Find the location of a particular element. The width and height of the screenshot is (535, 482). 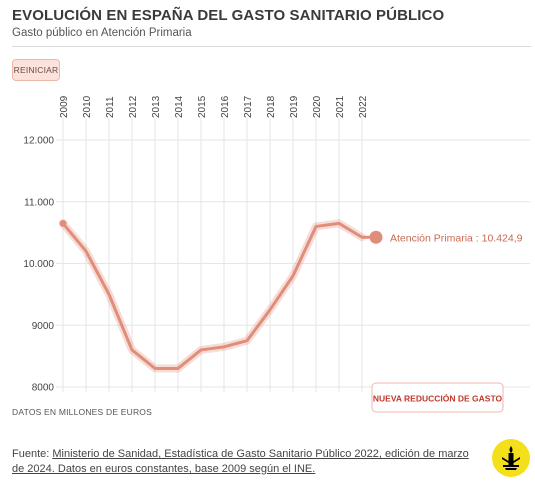

x-tick-label: 2018 is located at coordinates (271, 106).